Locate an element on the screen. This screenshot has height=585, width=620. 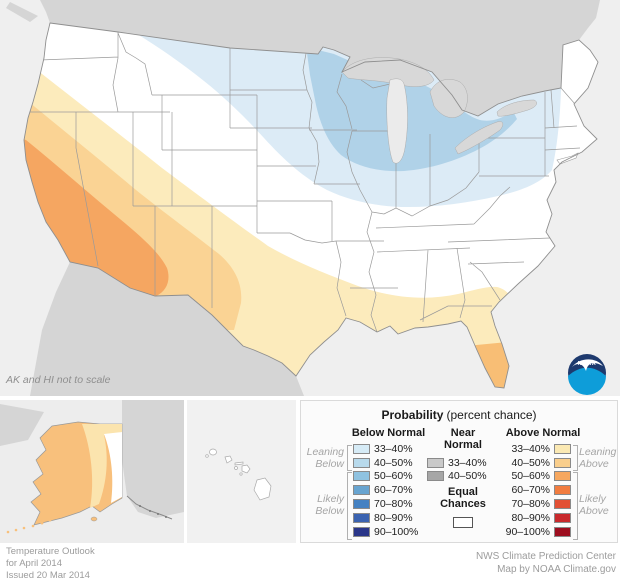
lake-erie is located at coordinates (479, 138).